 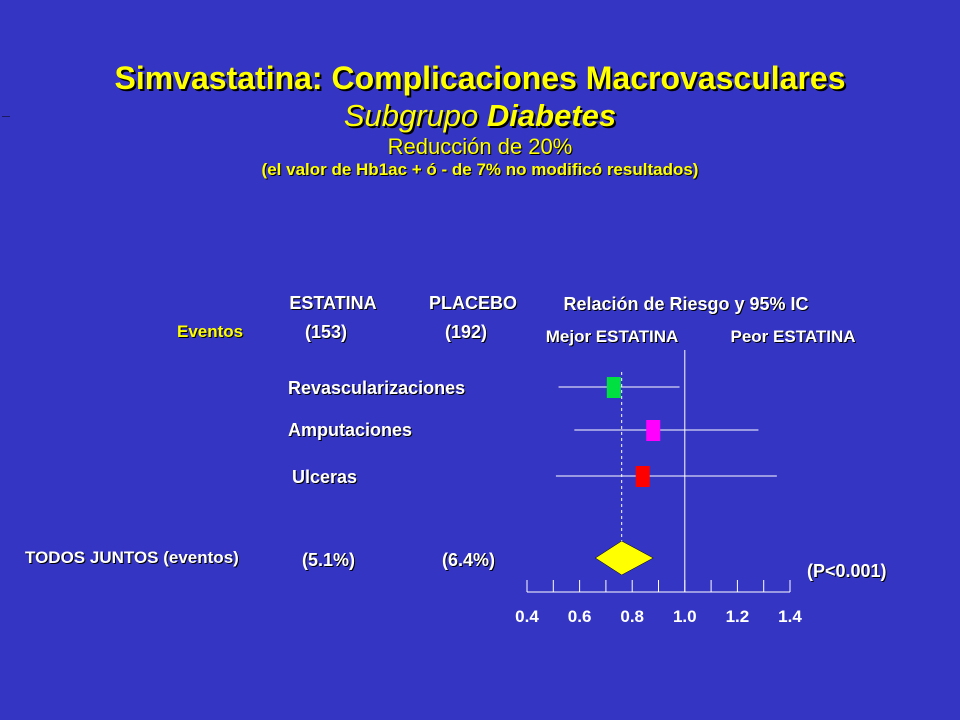 I want to click on subtitle-plain: Subgrupo, so click(x=415, y=115).